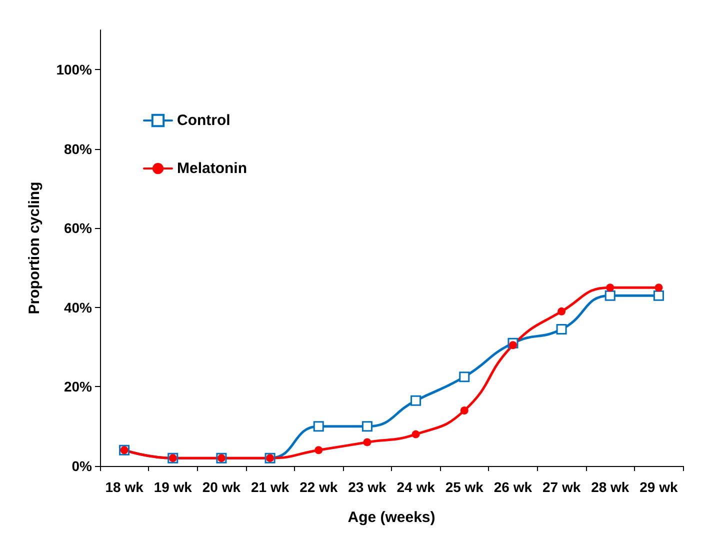 This screenshot has height=543, width=715. What do you see at coordinates (203, 120) in the screenshot?
I see `legend-label: Control` at bounding box center [203, 120].